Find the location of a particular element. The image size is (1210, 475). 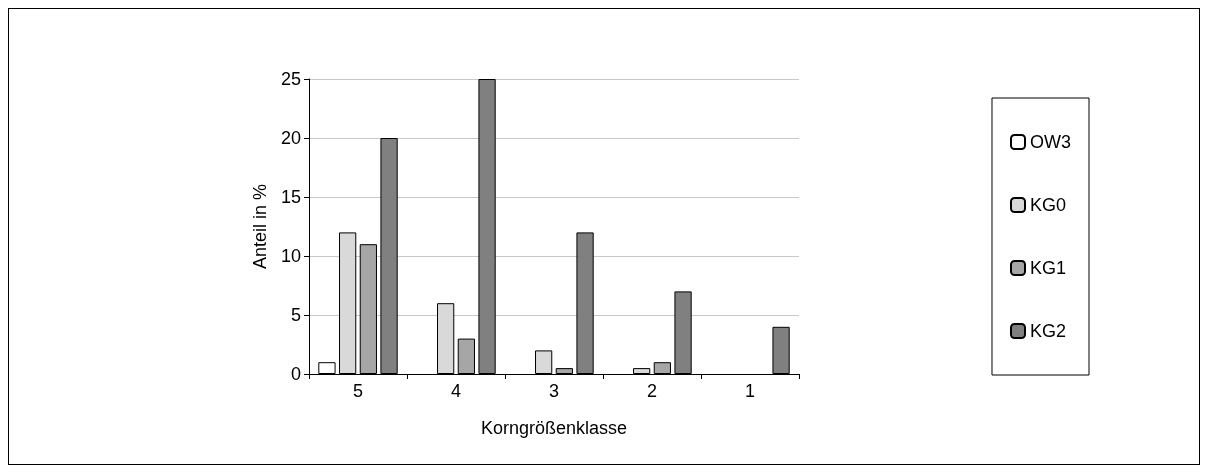

y-tick-label: 15 is located at coordinates (290, 197).